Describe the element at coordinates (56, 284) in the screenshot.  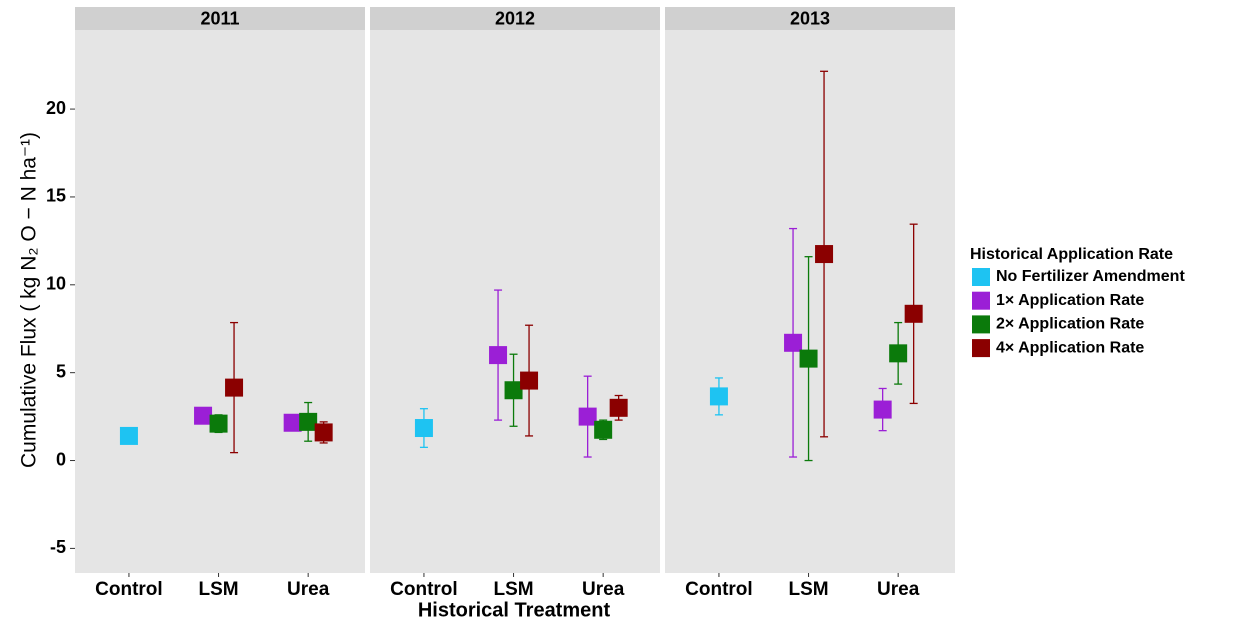
I see `y-tick-label: 10` at that location.